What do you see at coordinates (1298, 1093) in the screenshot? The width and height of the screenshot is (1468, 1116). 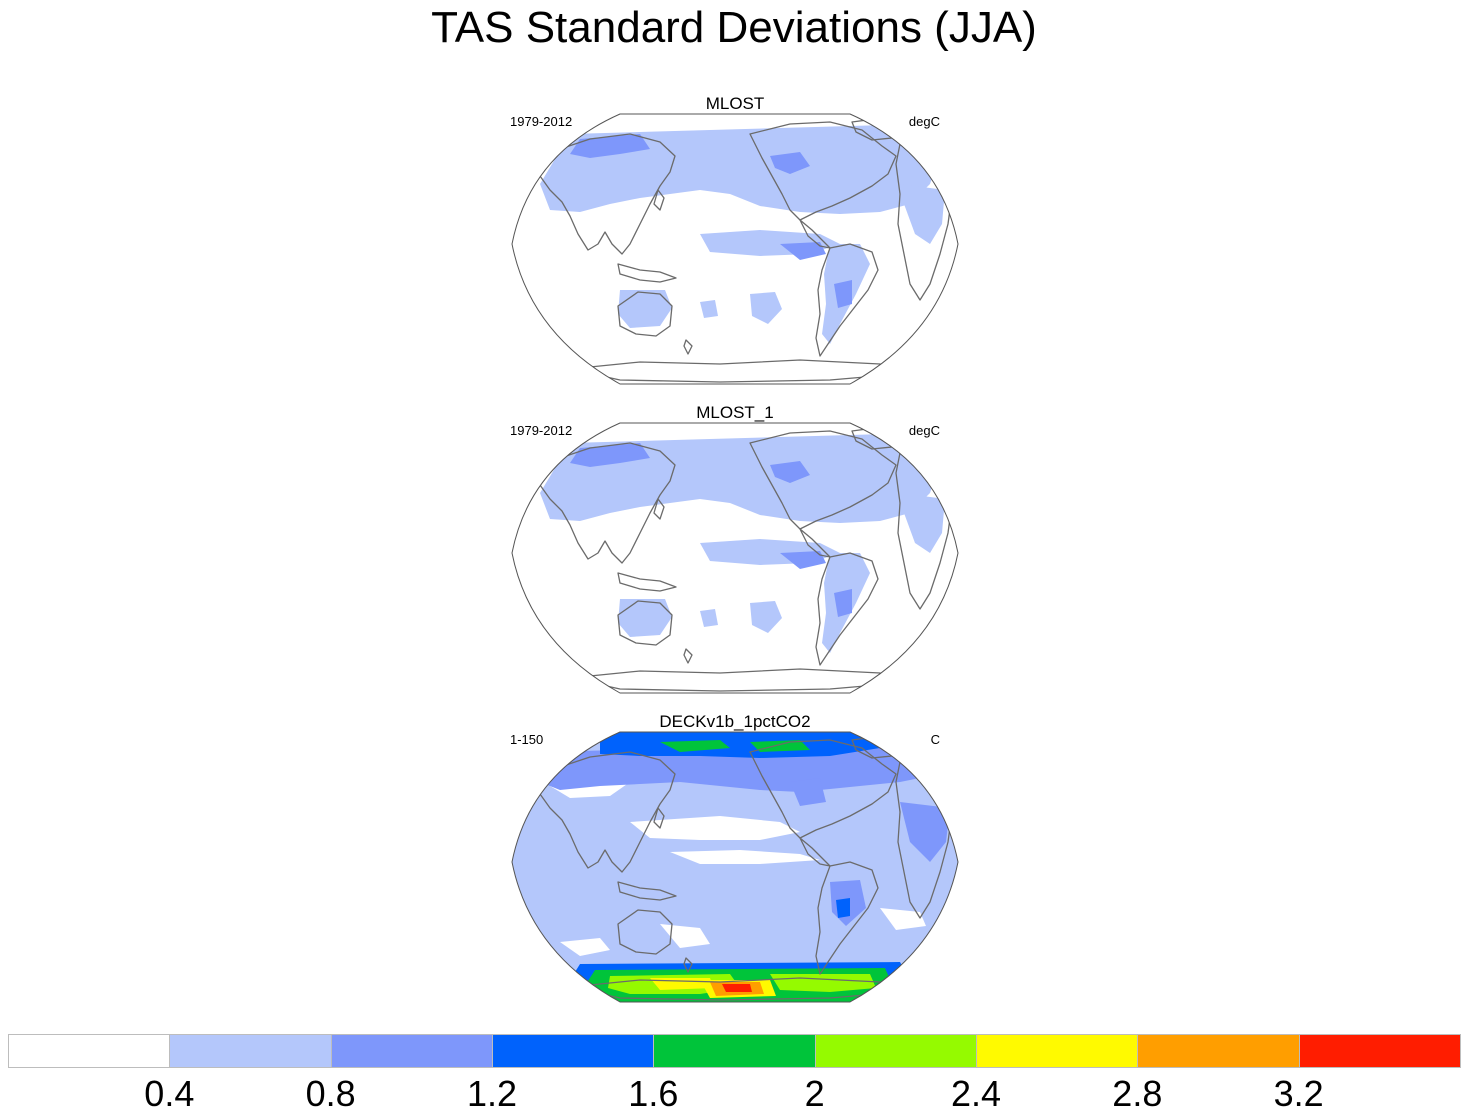 I see `colorbar-tick-label: 3.2` at bounding box center [1298, 1093].